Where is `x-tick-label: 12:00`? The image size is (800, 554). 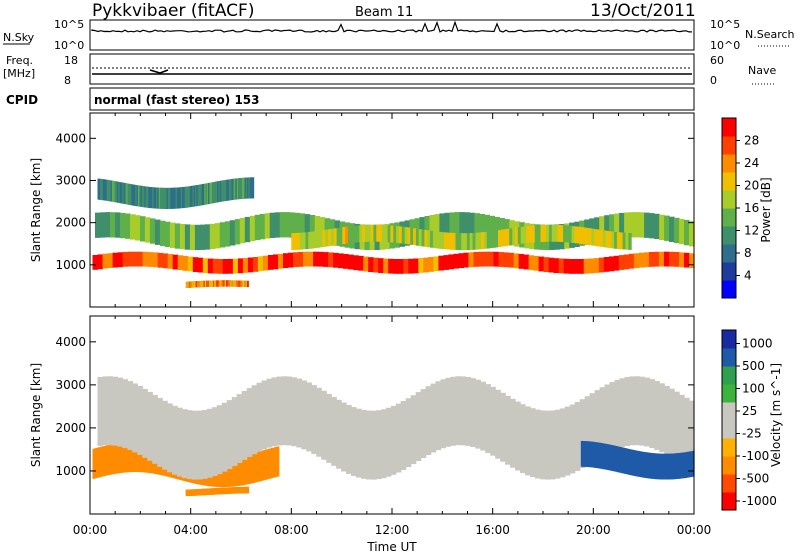 x-tick-label: 12:00 is located at coordinates (392, 530).